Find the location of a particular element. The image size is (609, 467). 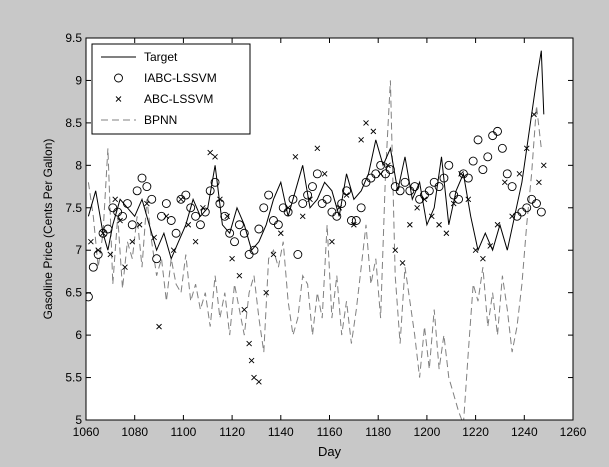

x-tick-label: 1220 is located at coordinates (475, 432).